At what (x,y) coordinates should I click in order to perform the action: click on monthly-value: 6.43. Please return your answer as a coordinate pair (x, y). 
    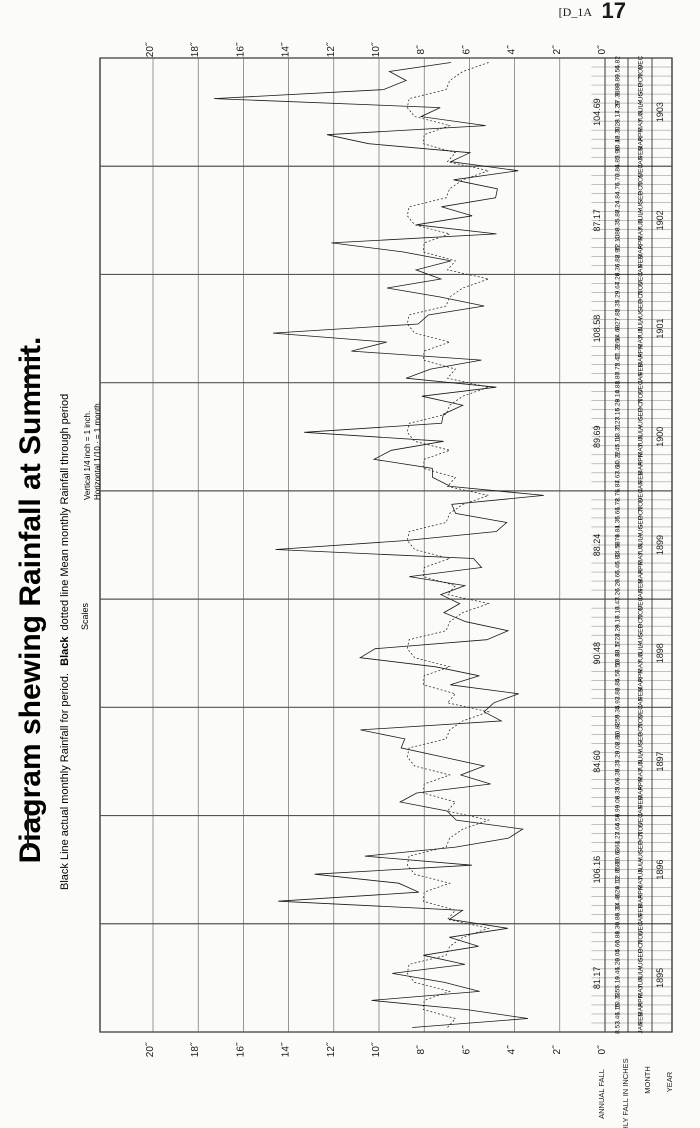
    Looking at the image, I should click on (618, 603).